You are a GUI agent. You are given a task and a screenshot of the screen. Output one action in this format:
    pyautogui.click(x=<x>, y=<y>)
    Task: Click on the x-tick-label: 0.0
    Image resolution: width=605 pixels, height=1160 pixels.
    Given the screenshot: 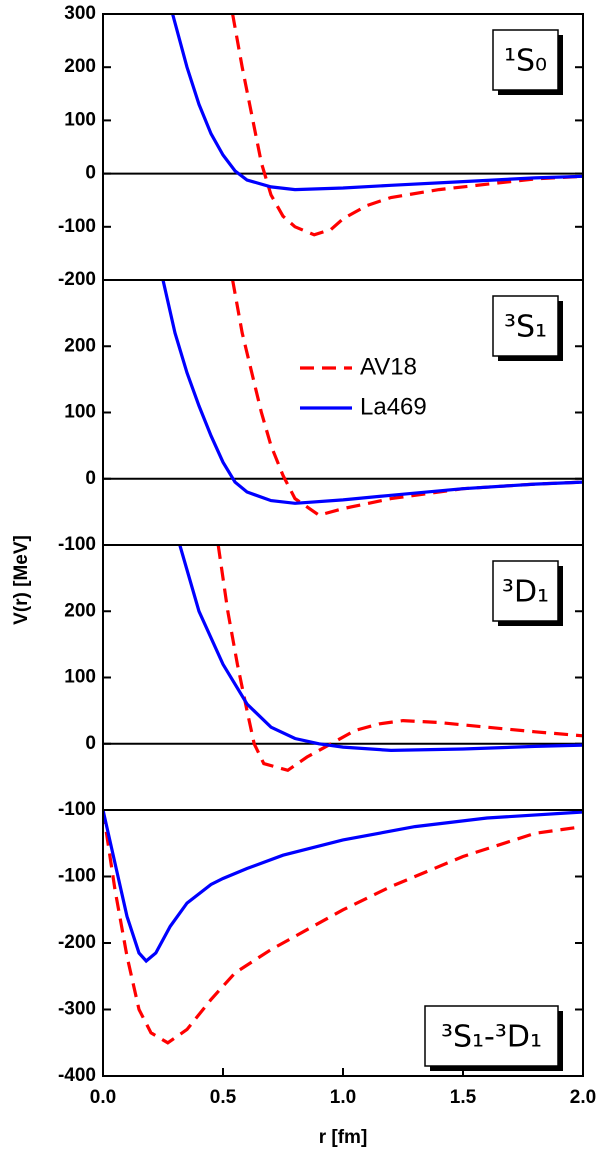 What is the action you would take?
    pyautogui.click(x=103, y=1097)
    